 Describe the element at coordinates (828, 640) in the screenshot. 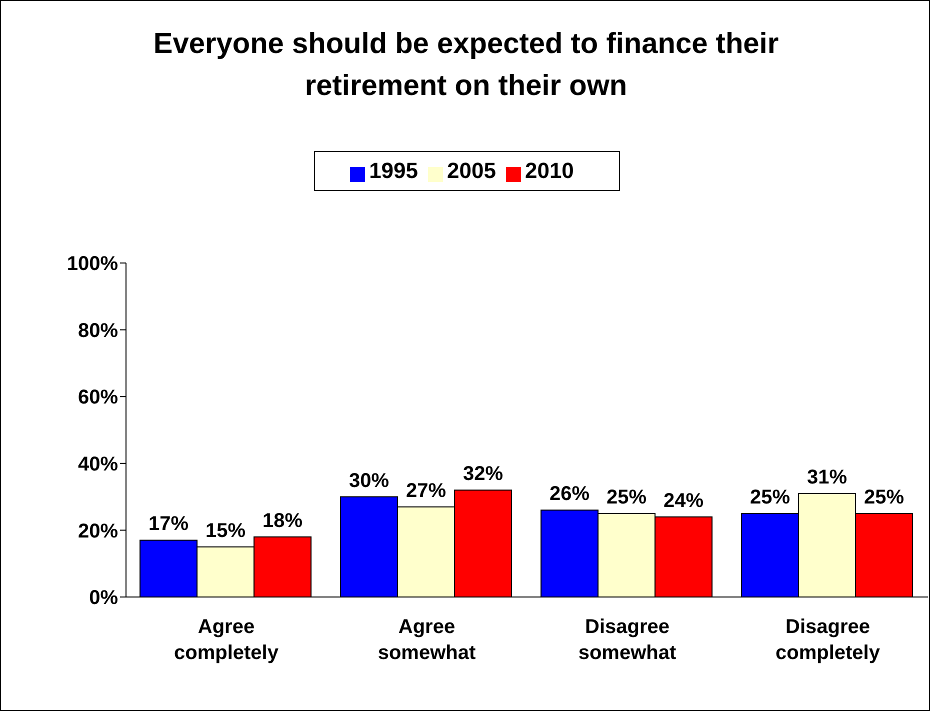

I see `x-tick-label: Disagree completely` at that location.